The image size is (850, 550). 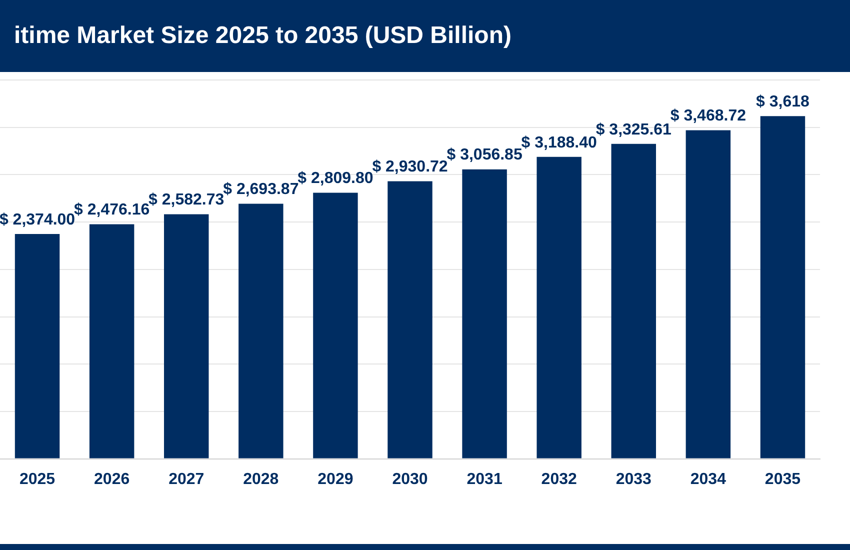 What do you see at coordinates (708, 479) in the screenshot?
I see `x-tick-label: 2034` at bounding box center [708, 479].